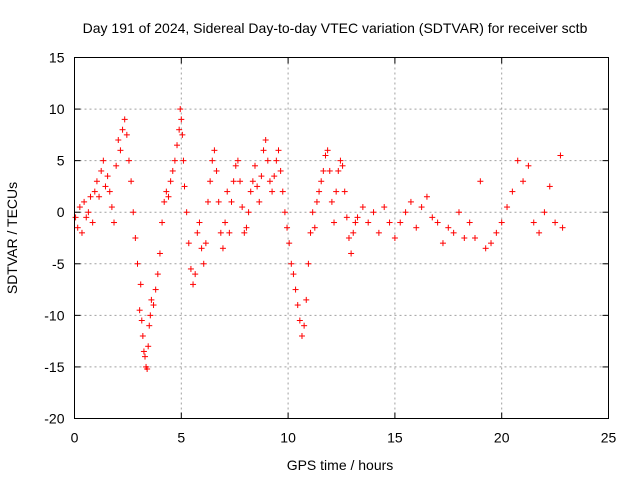 Image resolution: width=640 pixels, height=480 pixels. What do you see at coordinates (181, 438) in the screenshot?
I see `x-tick-label: 5` at bounding box center [181, 438].